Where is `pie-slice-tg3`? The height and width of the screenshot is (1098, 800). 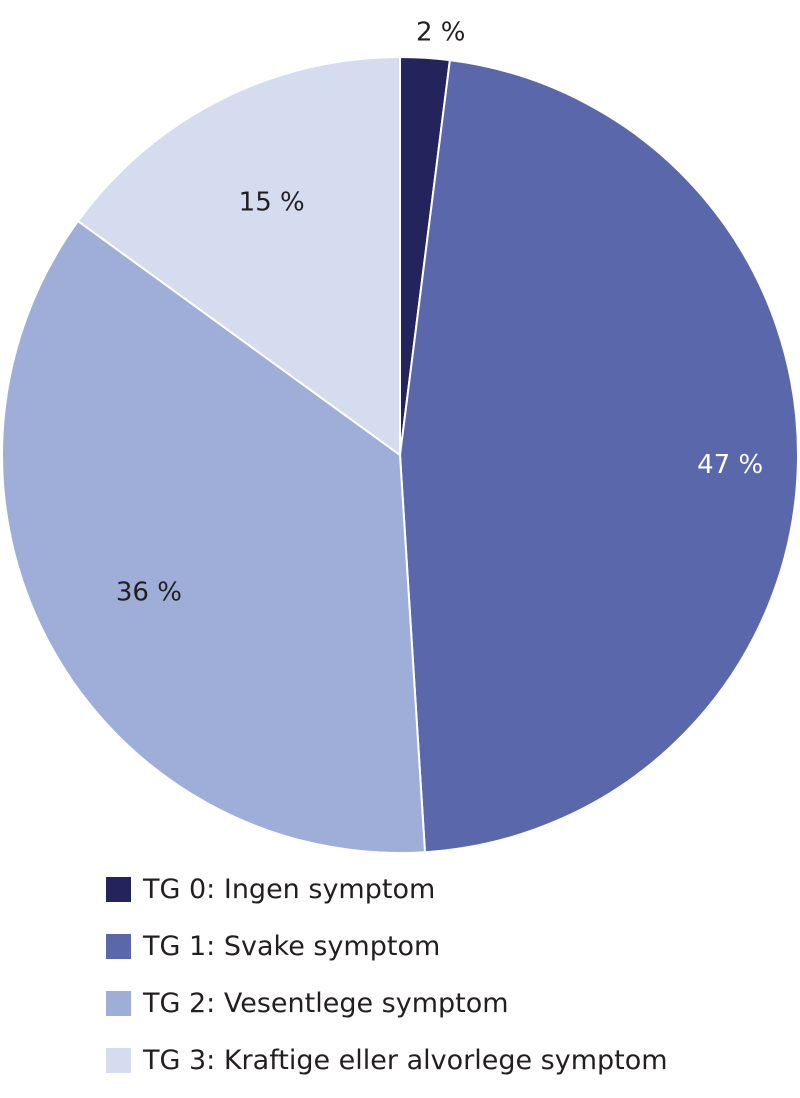 pie-slice-tg3 is located at coordinates (238, 256).